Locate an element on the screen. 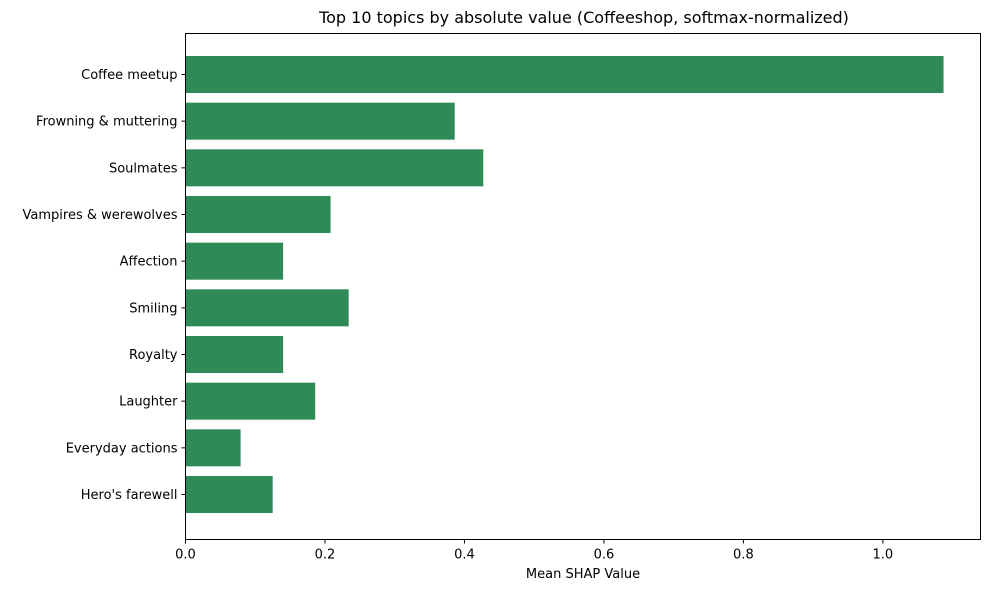 This screenshot has width=989, height=590. y-tick-label-everyday-actions: Everyday actions is located at coordinates (122, 448).